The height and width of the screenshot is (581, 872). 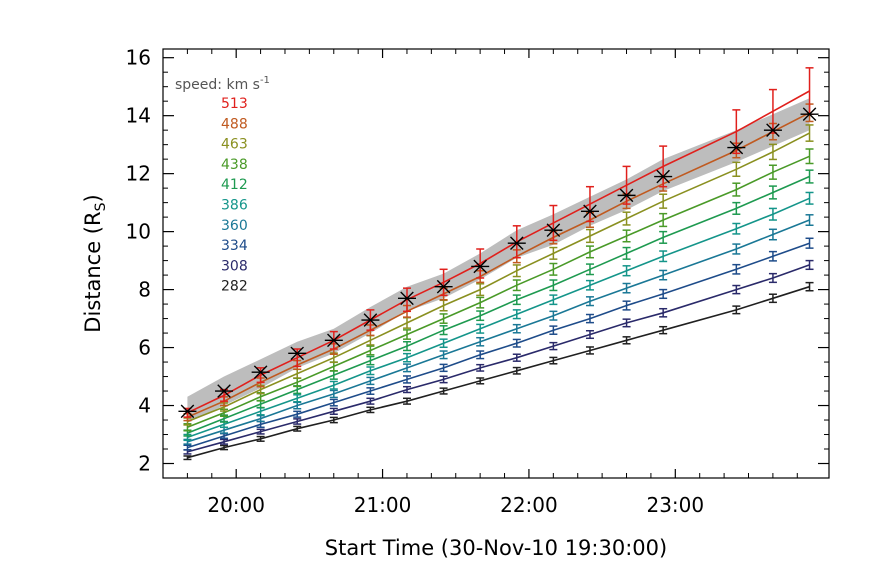 What do you see at coordinates (234, 266) in the screenshot?
I see `legend-entry-308: 308` at bounding box center [234, 266].